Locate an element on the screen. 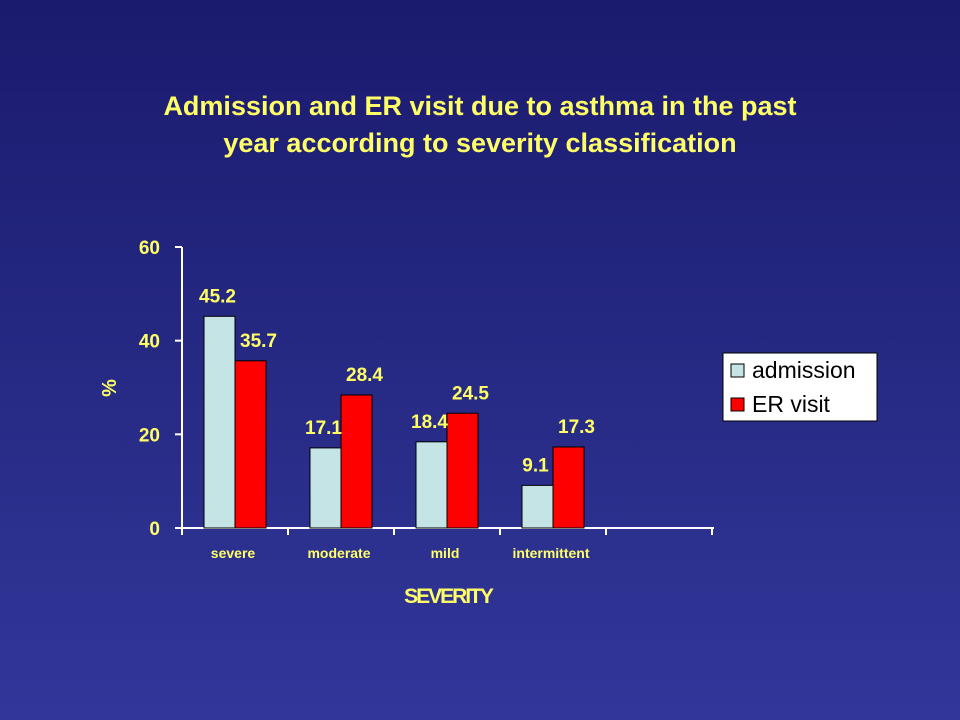  data-label: 35.7 is located at coordinates (258, 341).